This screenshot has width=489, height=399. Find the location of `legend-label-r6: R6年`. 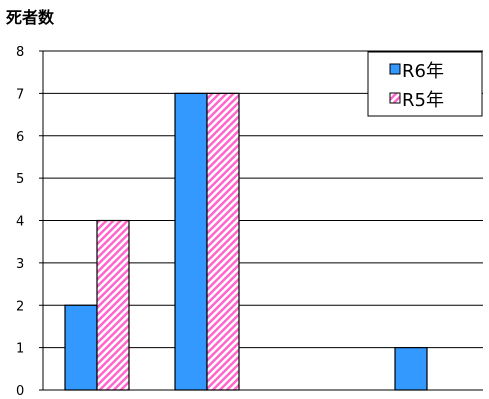

legend-label-r6: R6年 is located at coordinates (423, 71).